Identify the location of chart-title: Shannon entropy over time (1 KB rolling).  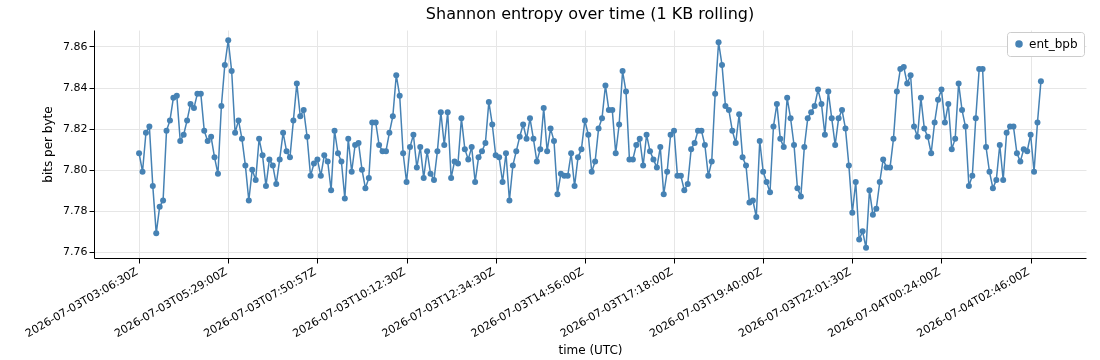
(590, 13).